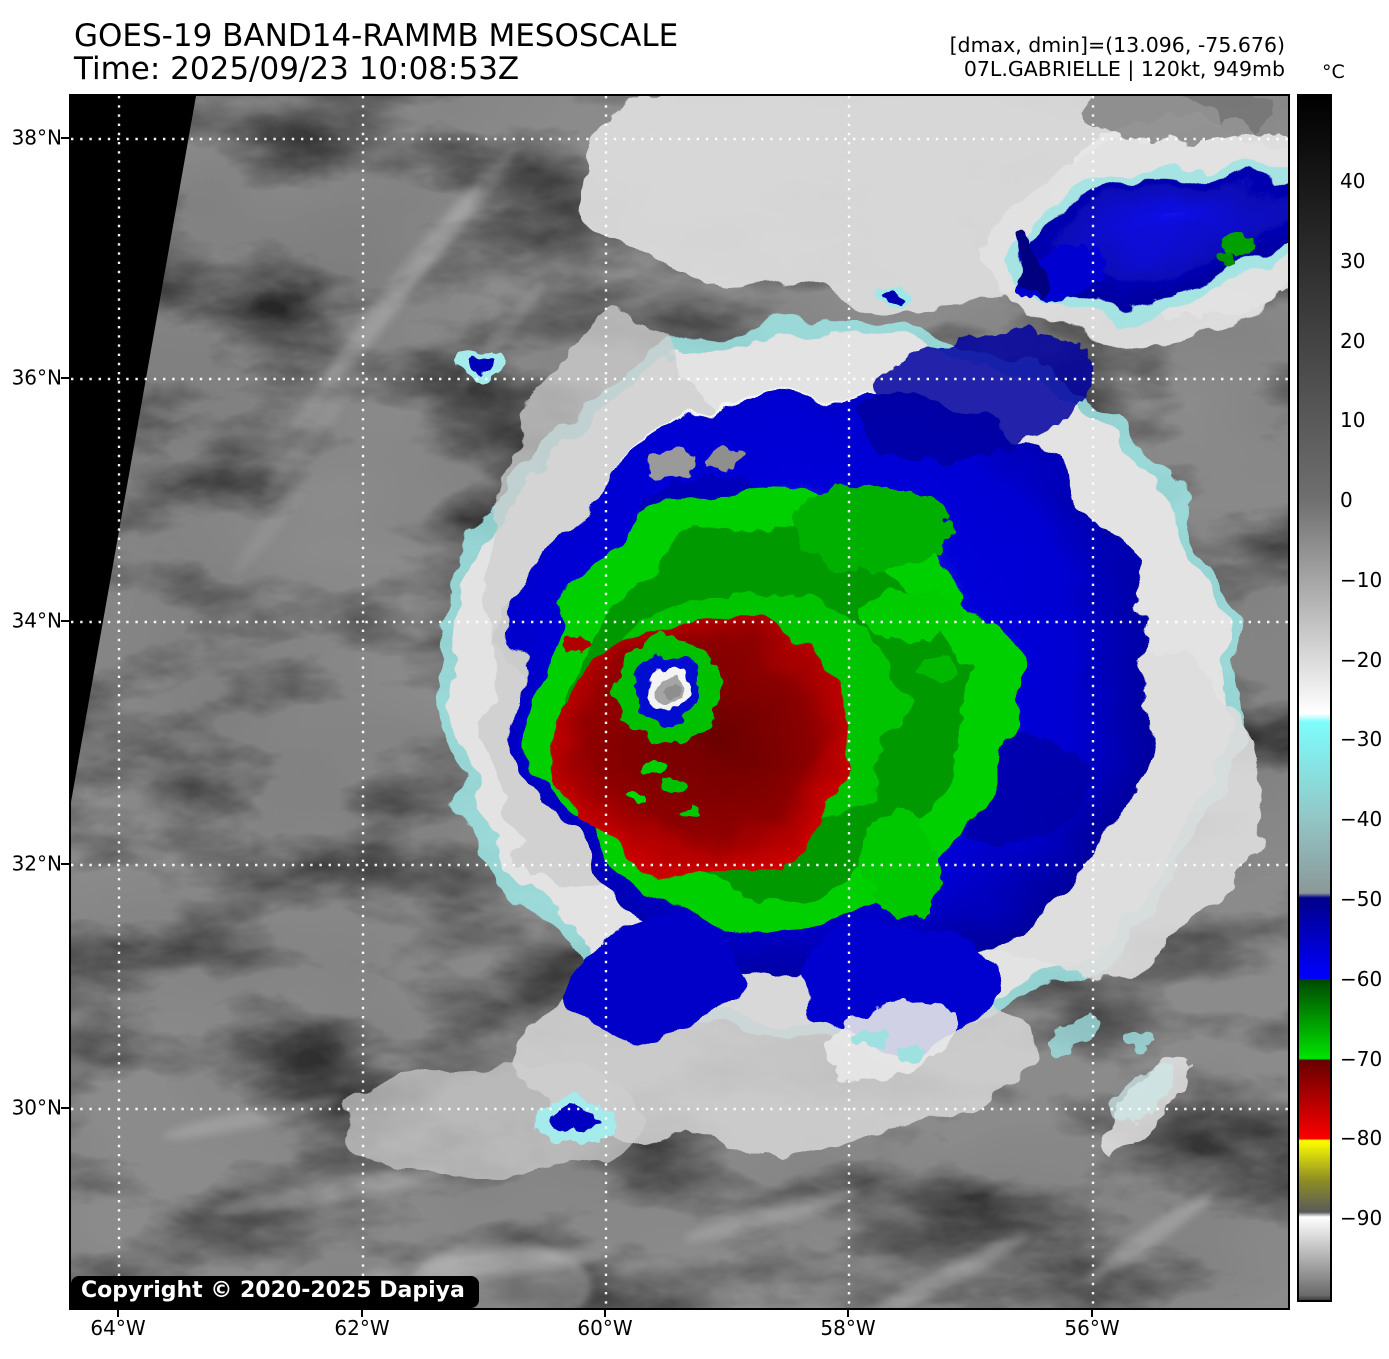 The width and height of the screenshot is (1389, 1359). Describe the element at coordinates (376, 36) in the screenshot. I see `page-title: GOES-19 BAND14-RAMMB MESOSCALE` at that location.